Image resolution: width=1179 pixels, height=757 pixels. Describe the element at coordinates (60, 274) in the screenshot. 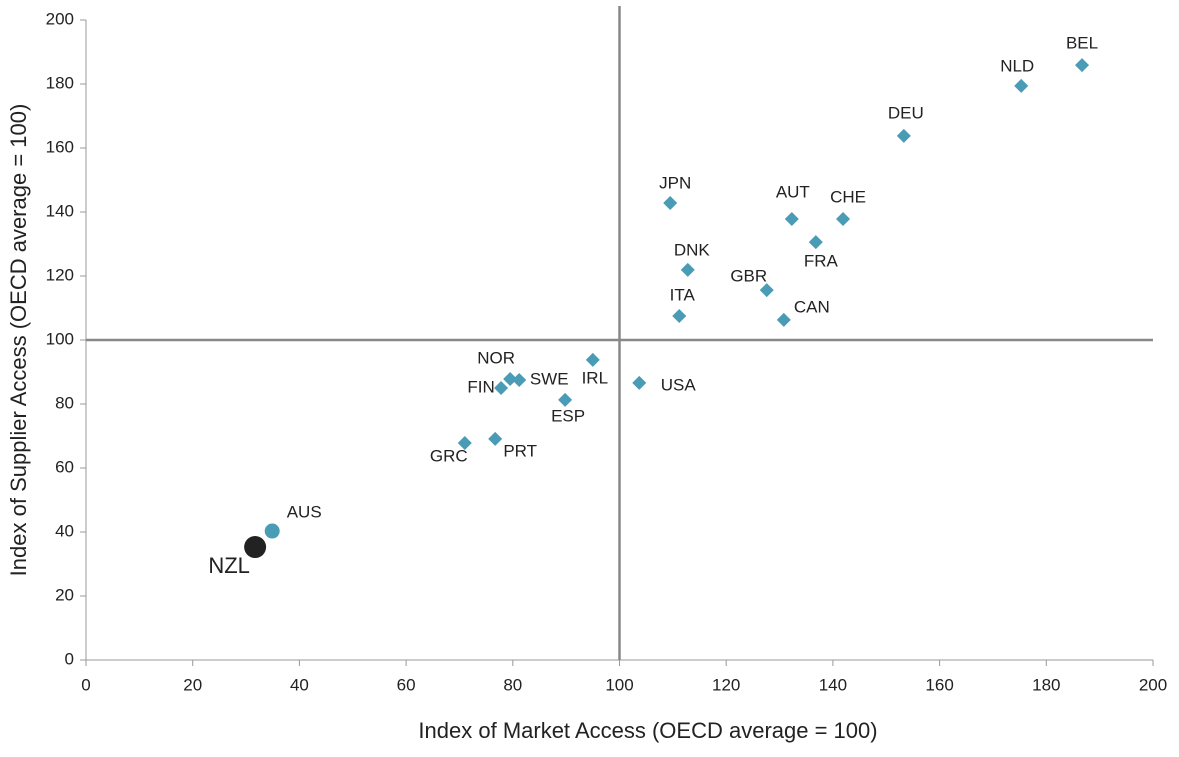

I see `y-tick-label: 120` at that location.